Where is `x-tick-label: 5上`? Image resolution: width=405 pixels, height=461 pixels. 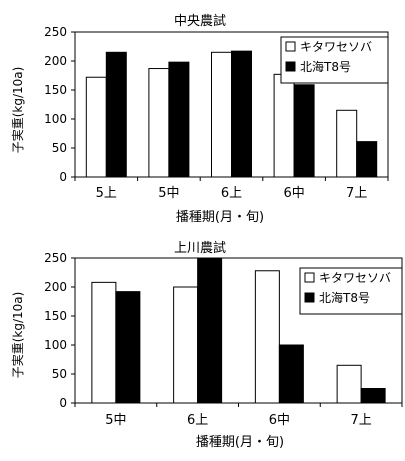 x-tick-label: 5上 is located at coordinates (106, 193).